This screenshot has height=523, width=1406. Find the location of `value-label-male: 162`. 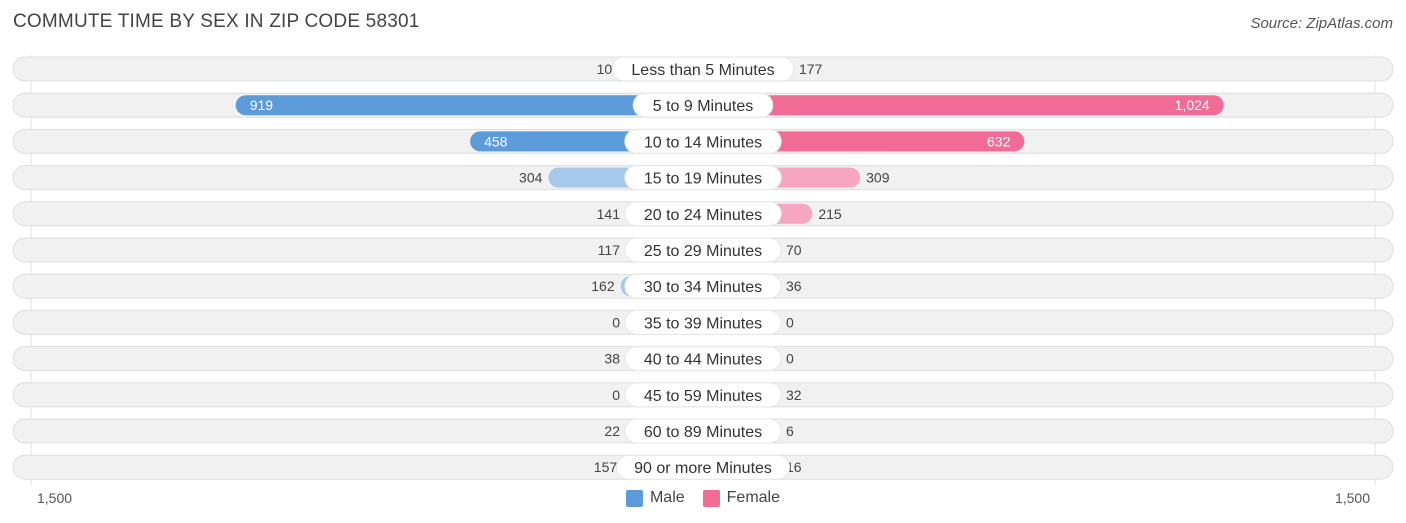

value-label-male: 162 is located at coordinates (603, 286).